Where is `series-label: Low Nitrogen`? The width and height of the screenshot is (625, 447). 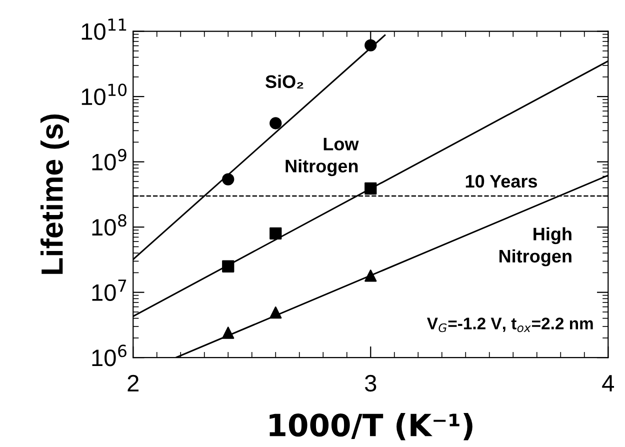
series-label: Low Nitrogen is located at coordinates (322, 157).